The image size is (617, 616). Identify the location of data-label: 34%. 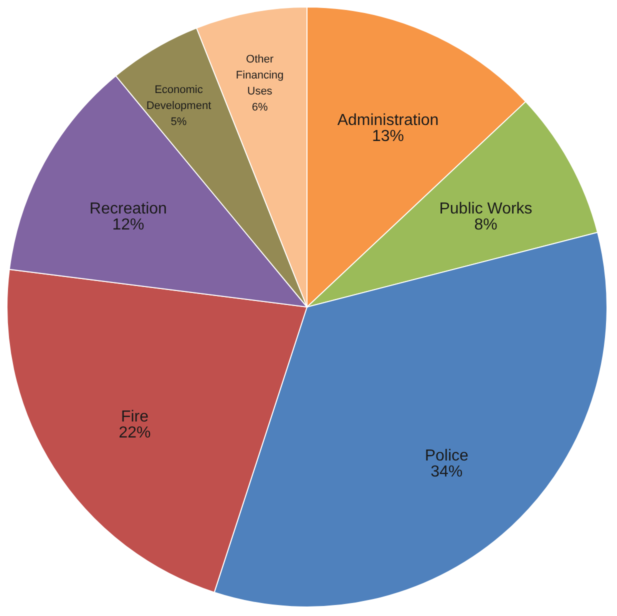
(446, 472).